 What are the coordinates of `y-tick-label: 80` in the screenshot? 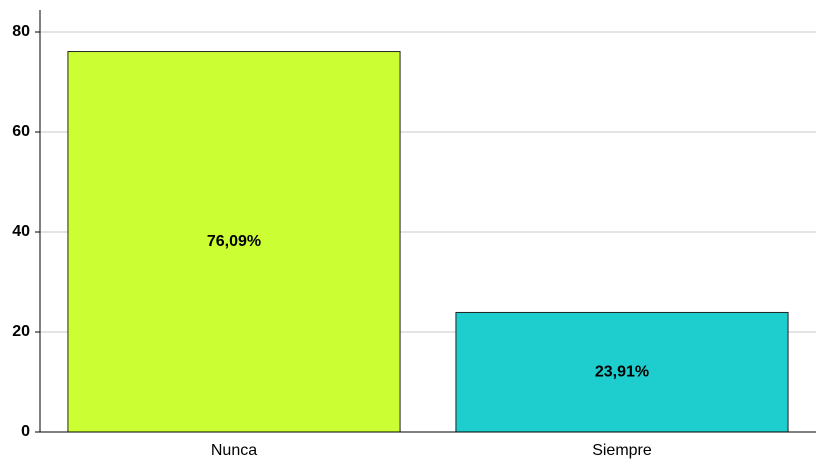 It's located at (21, 31).